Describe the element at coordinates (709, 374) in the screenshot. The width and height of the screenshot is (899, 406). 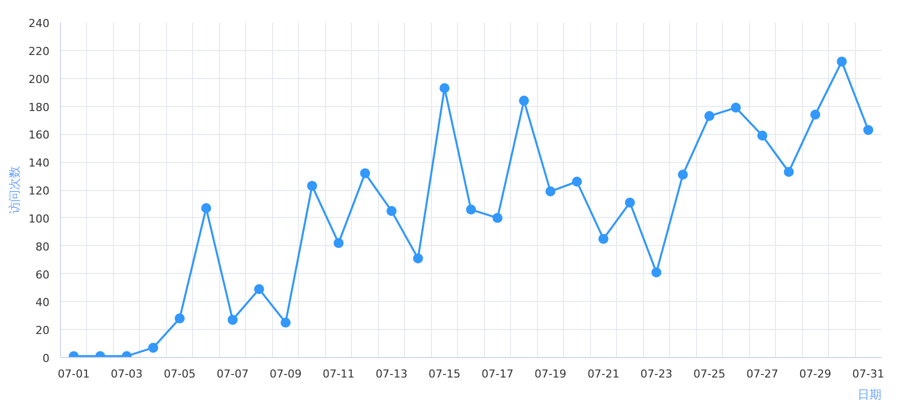
I see `x-tick-label: 07-25` at that location.